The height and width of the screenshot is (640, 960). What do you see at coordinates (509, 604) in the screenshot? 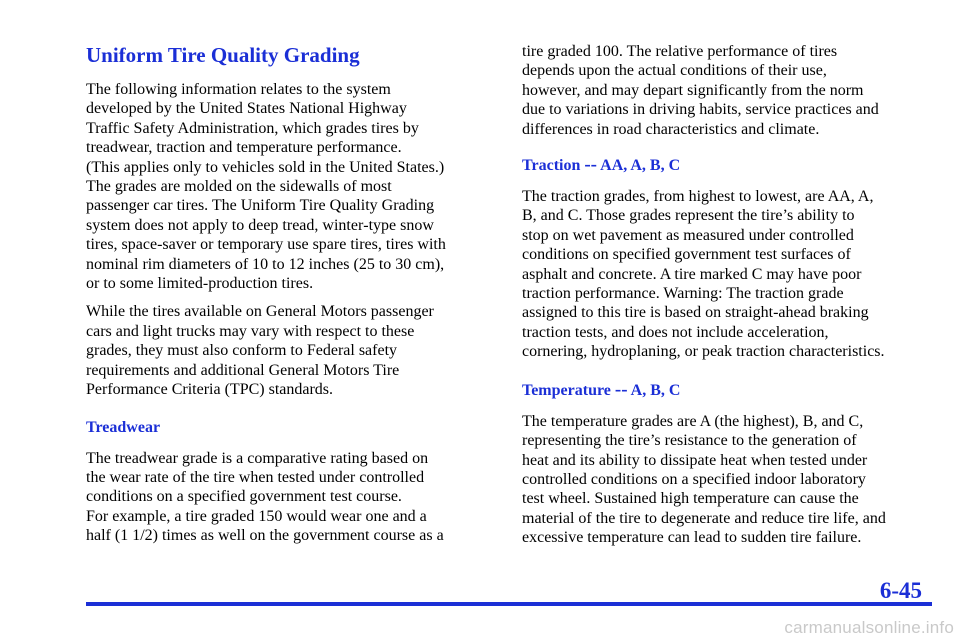
I see `footer-rule` at bounding box center [509, 604].